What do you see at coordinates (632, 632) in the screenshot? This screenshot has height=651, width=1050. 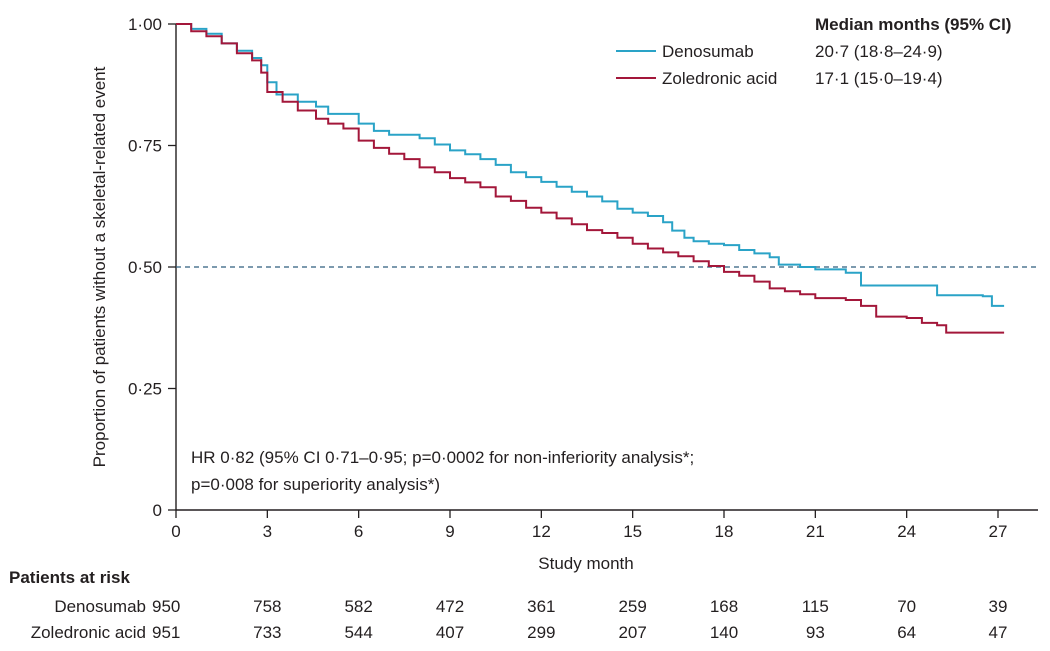 I see `risk-count: 207` at bounding box center [632, 632].